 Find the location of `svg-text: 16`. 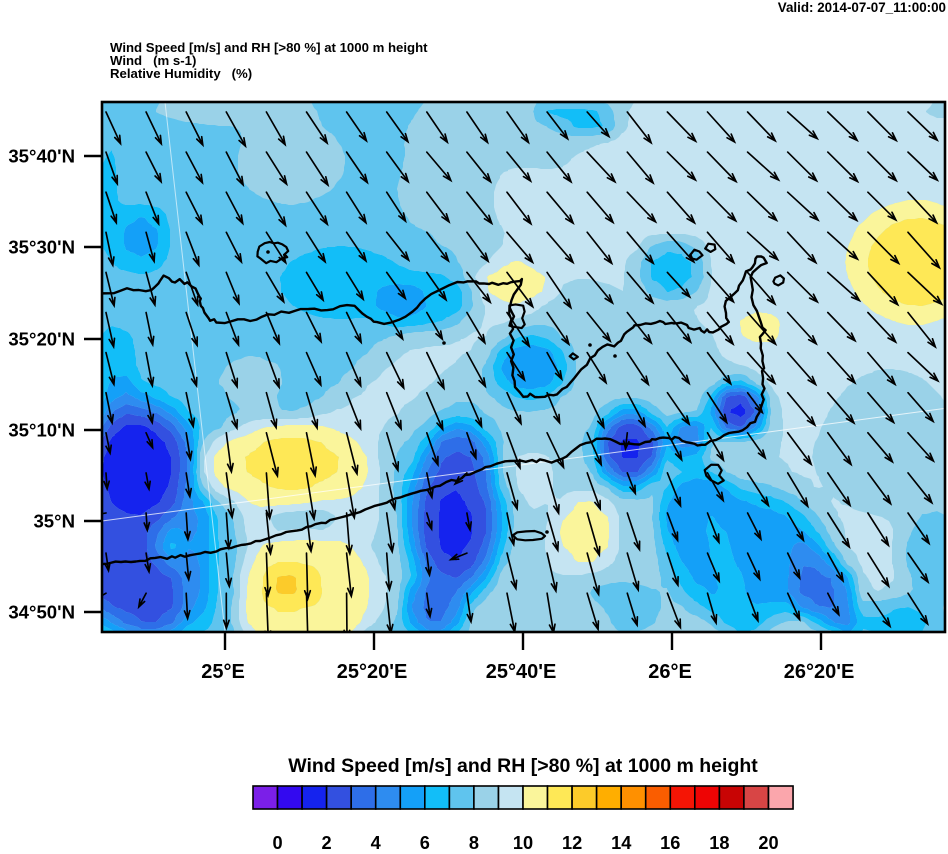

svg-text: 16 is located at coordinates (670, 843).